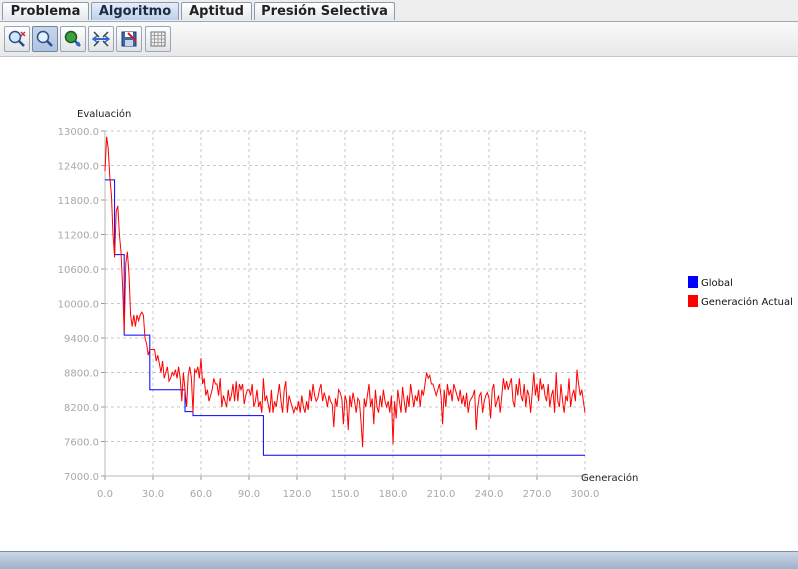 This screenshot has height=569, width=798. I want to click on legend-label: Global, so click(717, 283).